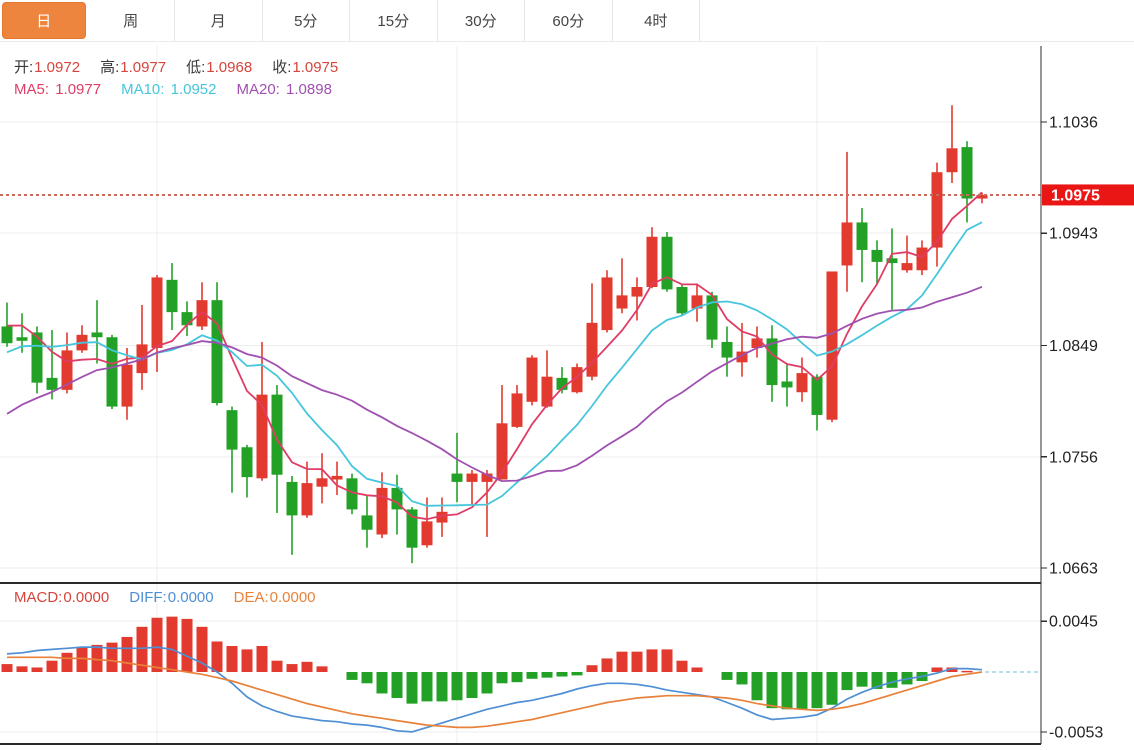 This screenshot has width=1134, height=750. I want to click on ma20-value: 1.0898, so click(309, 89).